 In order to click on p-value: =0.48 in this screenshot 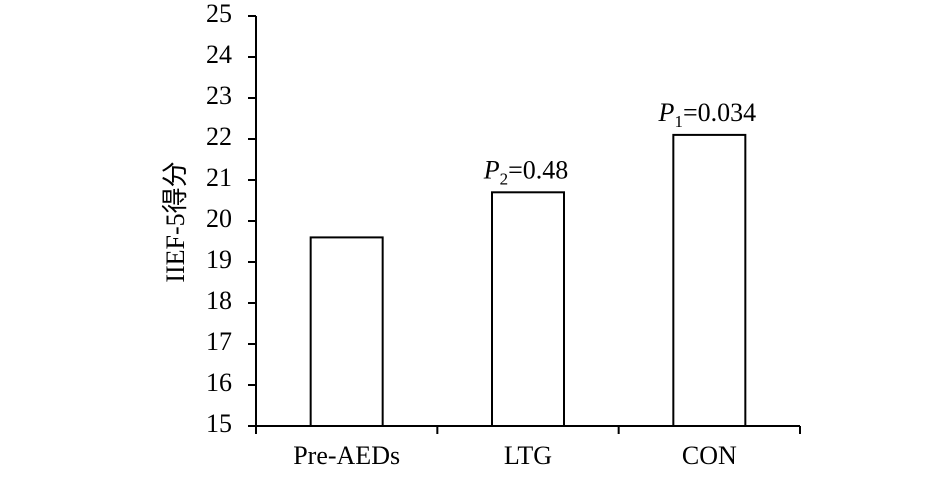, I will do `click(538, 169)`.